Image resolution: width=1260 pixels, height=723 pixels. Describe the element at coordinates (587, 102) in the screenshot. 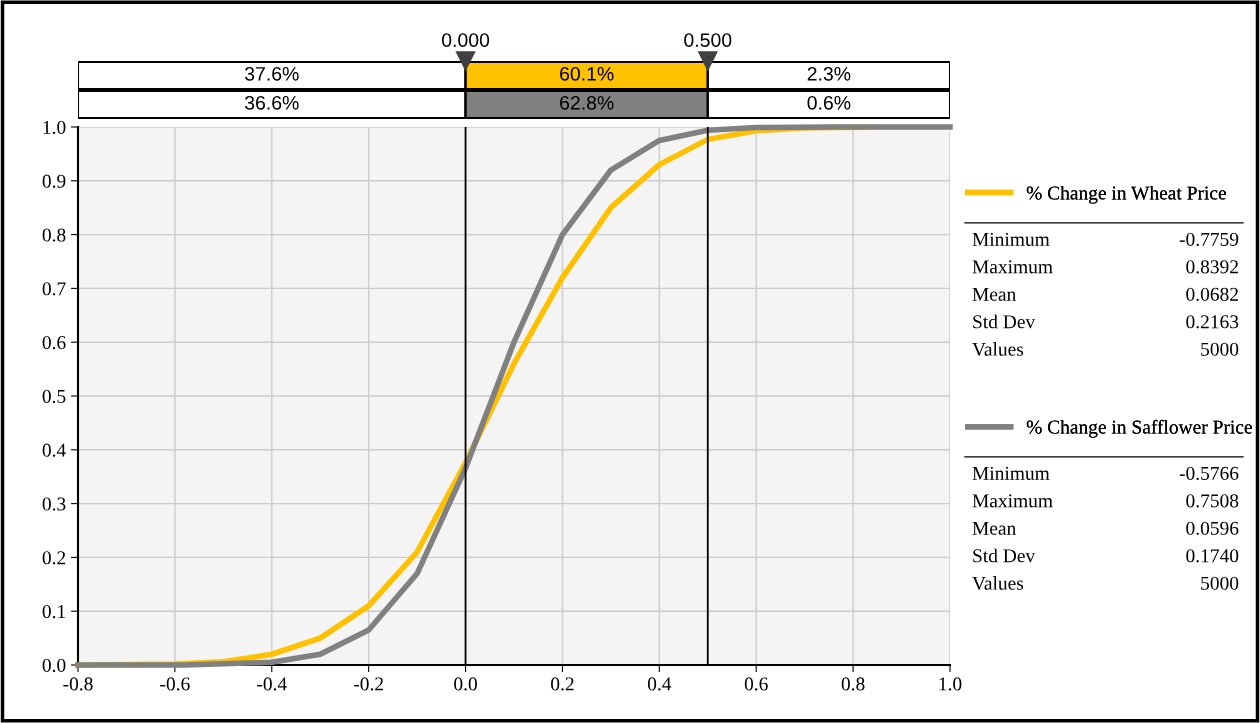

I see `text: 62.8%` at that location.